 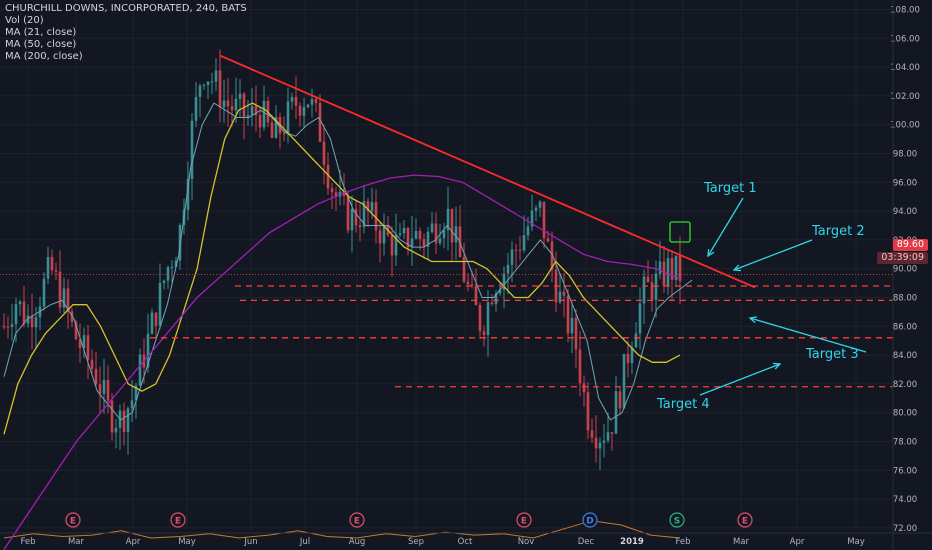 What do you see at coordinates (73, 522) in the screenshot?
I see `event-marker-letter: E` at bounding box center [73, 522].